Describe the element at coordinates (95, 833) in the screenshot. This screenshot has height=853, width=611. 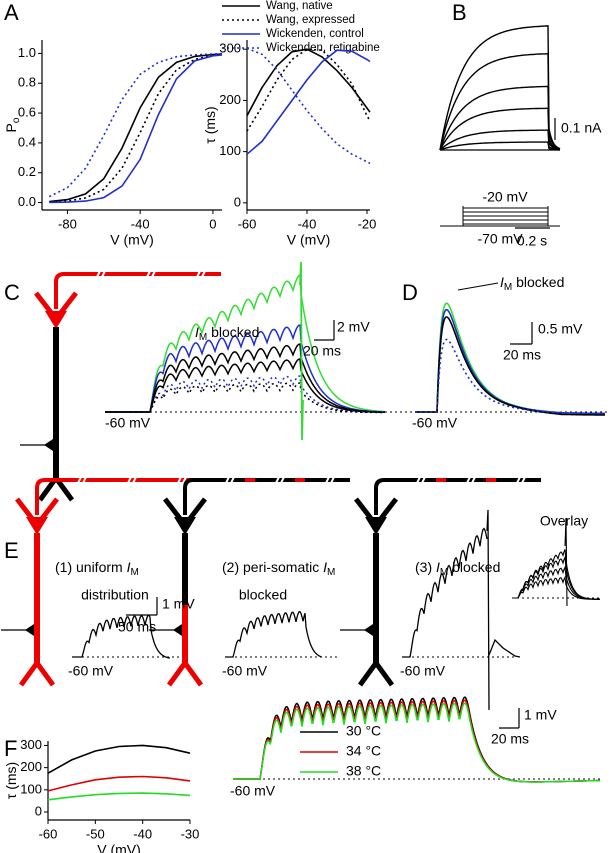
I see `x-tick-label: -50` at that location.